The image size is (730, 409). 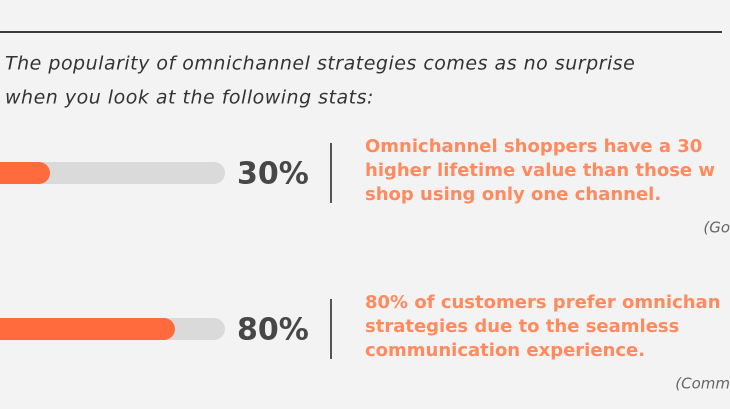 What do you see at coordinates (273, 174) in the screenshot?
I see `percent-label: 30%` at bounding box center [273, 174].